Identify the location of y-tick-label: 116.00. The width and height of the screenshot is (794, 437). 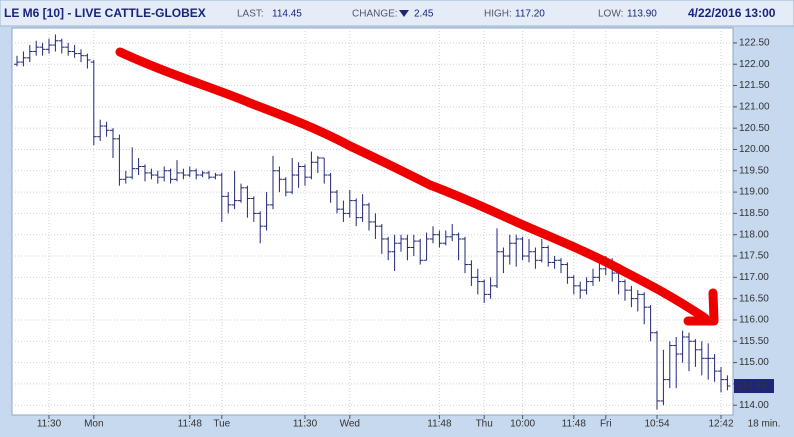
(754, 320).